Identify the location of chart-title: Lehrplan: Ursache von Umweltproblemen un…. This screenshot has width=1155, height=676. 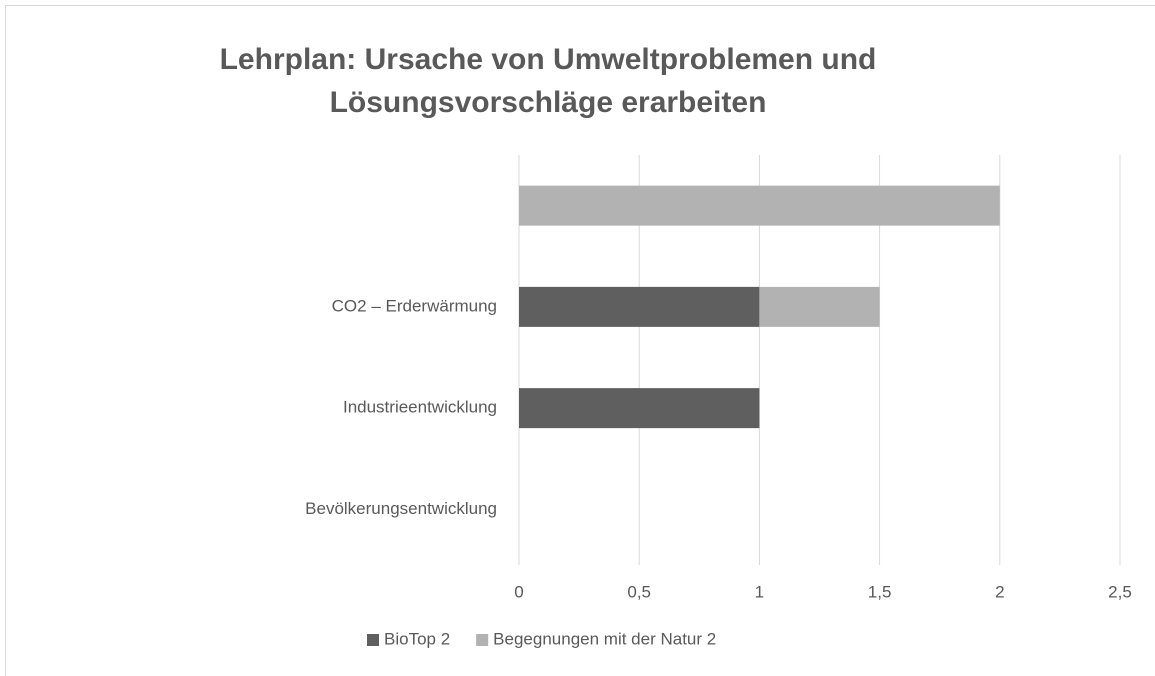
(548, 81).